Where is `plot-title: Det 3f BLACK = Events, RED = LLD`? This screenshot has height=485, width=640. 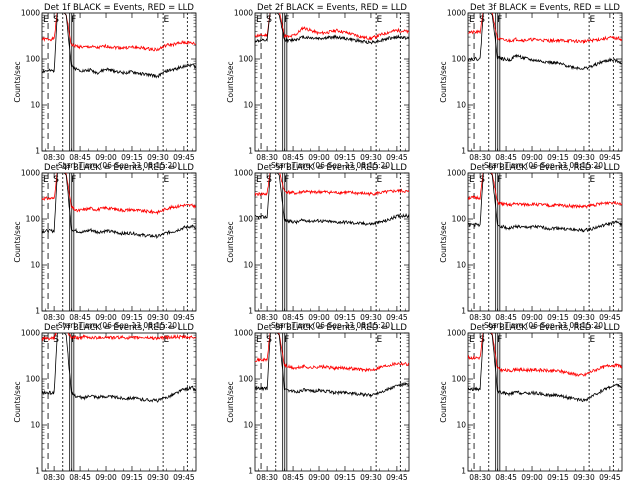
plot-title: Det 3f BLACK = Events, RED = LLD is located at coordinates (545, 8).